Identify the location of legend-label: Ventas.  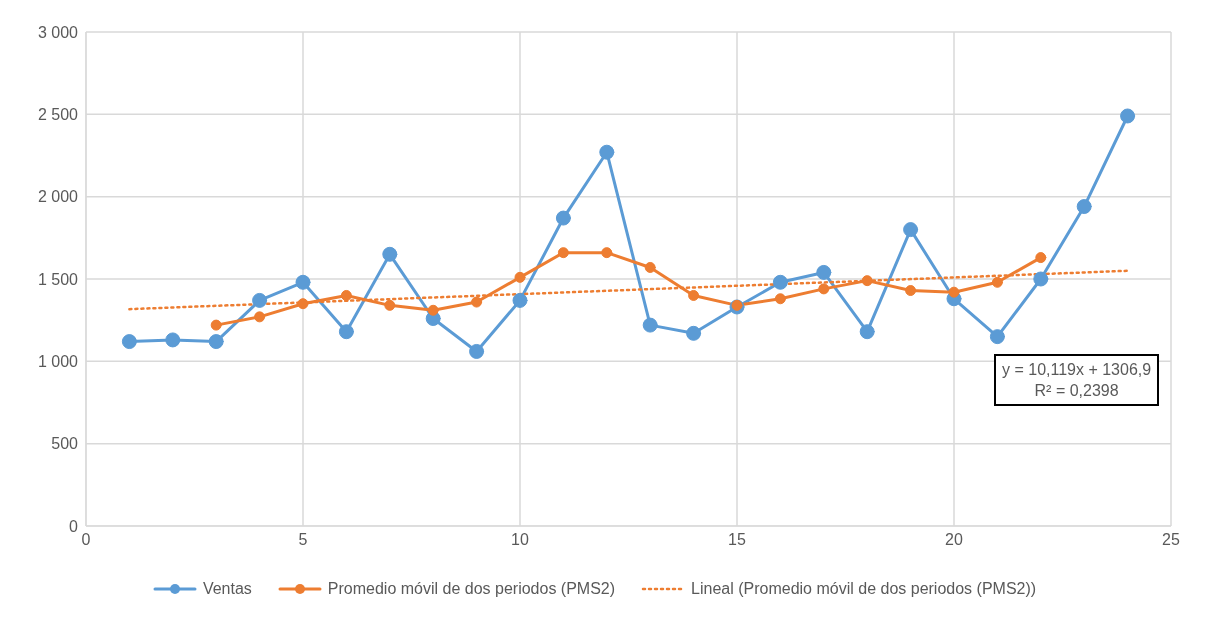
(227, 589).